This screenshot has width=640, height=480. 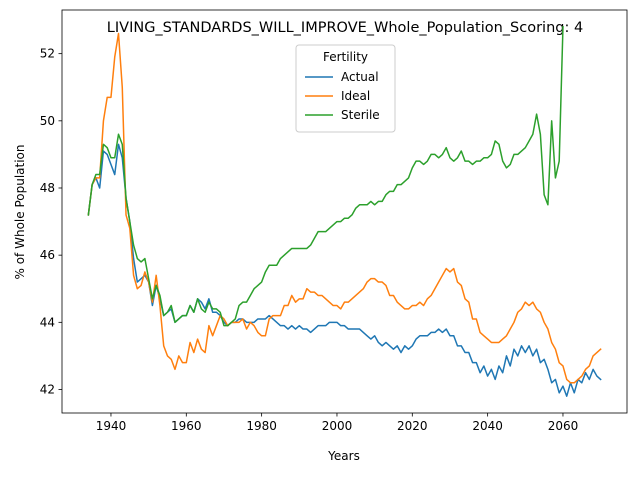 I want to click on x-tick-label: 2060, so click(x=563, y=426).